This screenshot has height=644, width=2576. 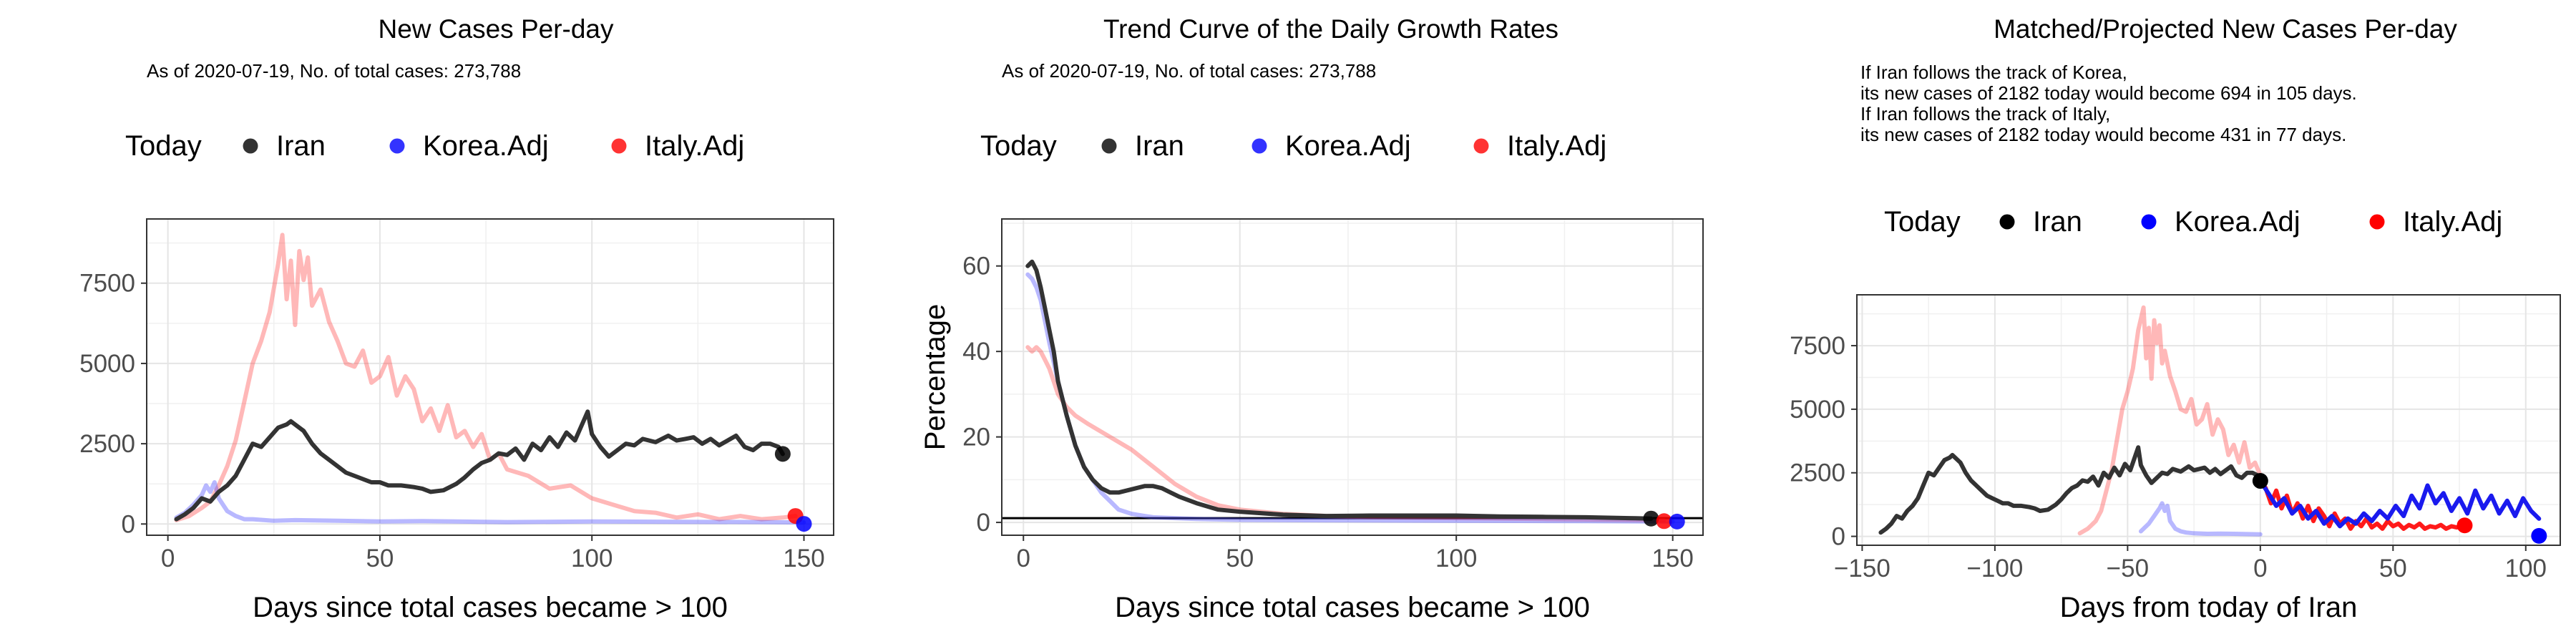 I want to click on chart3-legend-key-korea-adj, so click(x=2149, y=222).